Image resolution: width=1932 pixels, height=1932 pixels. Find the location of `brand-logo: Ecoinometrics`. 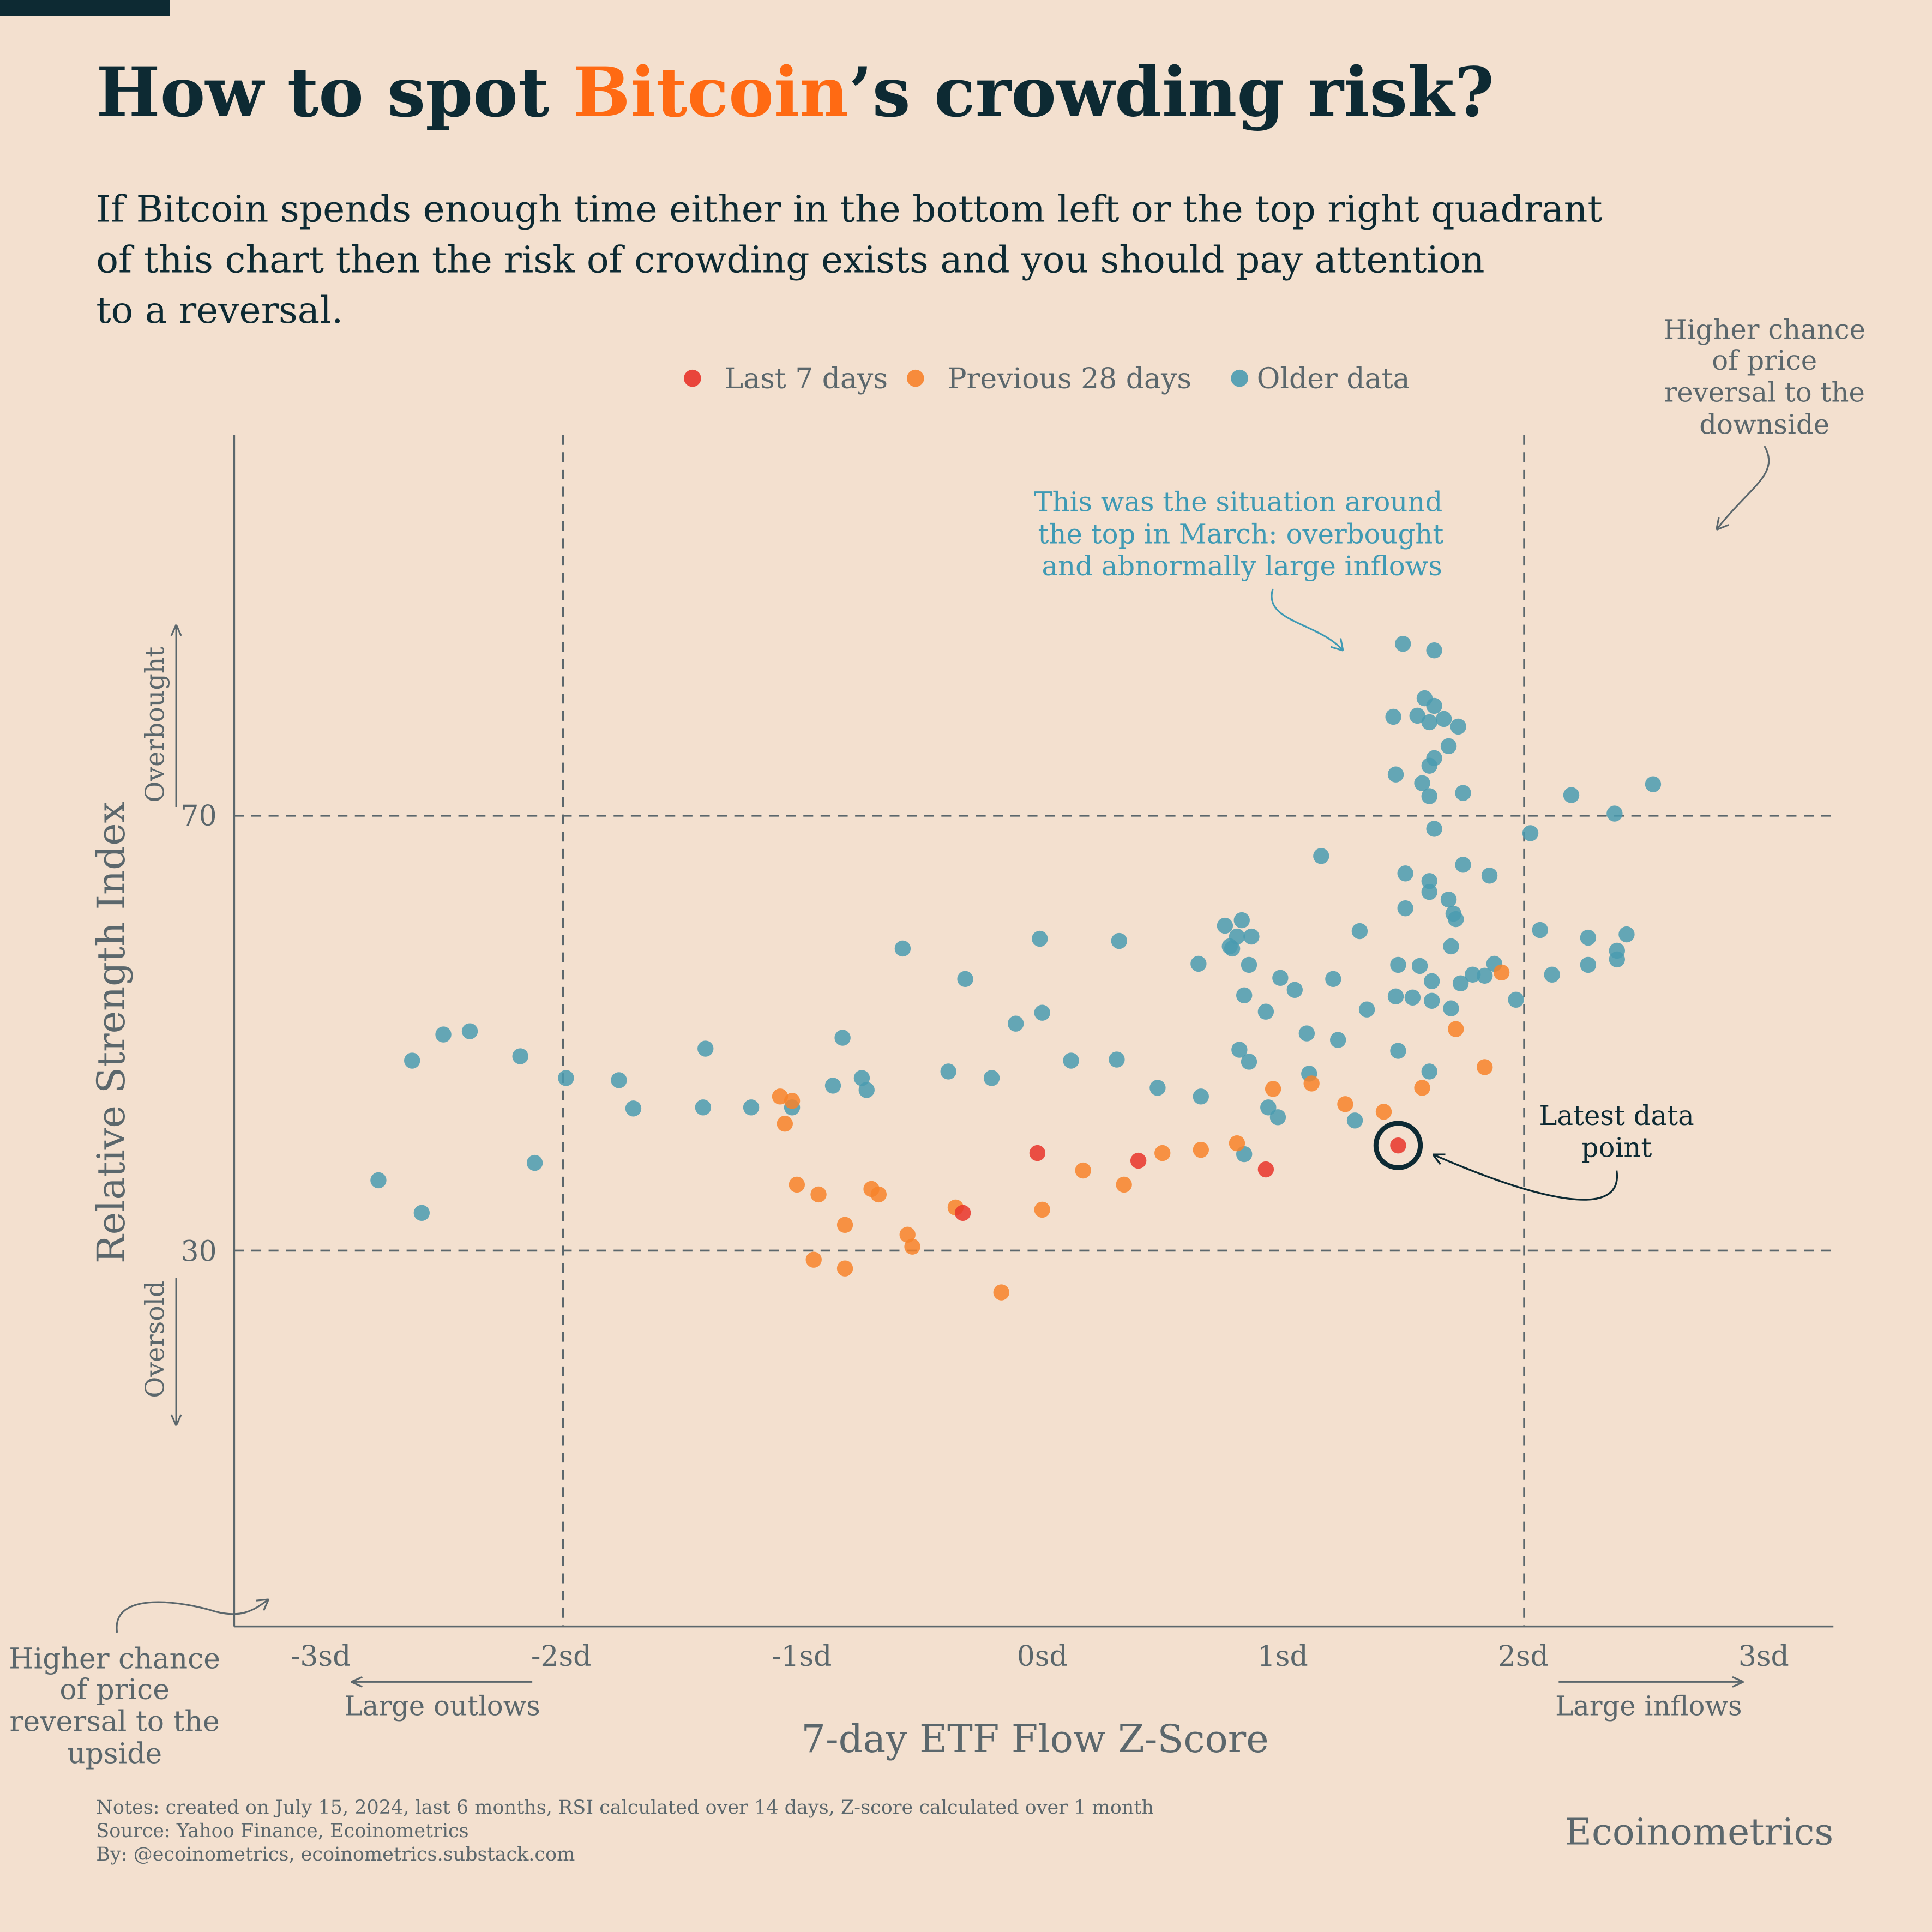

brand-logo: Ecoinometrics is located at coordinates (1699, 1831).